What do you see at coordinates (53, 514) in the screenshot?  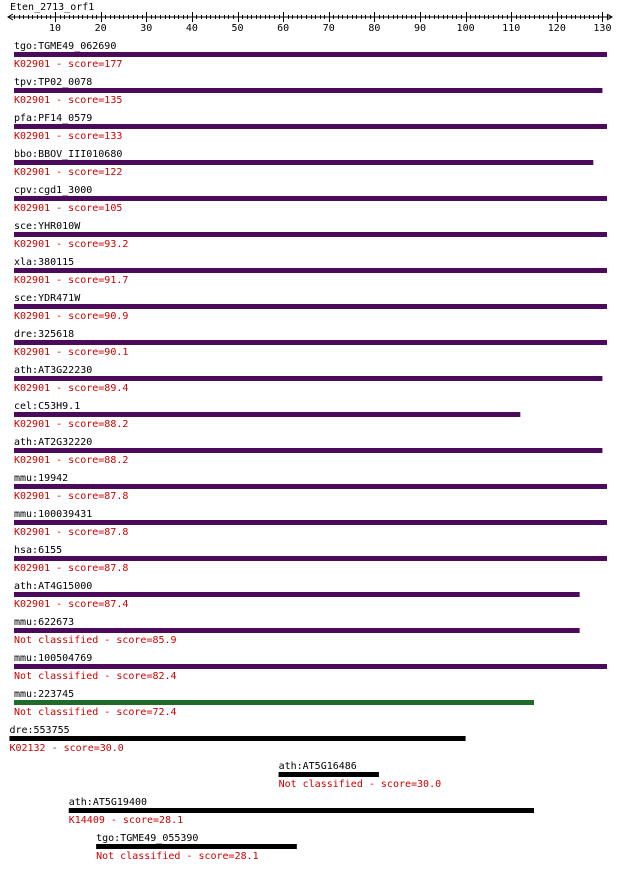 I see `hit-name-link: mmu:100039431` at bounding box center [53, 514].